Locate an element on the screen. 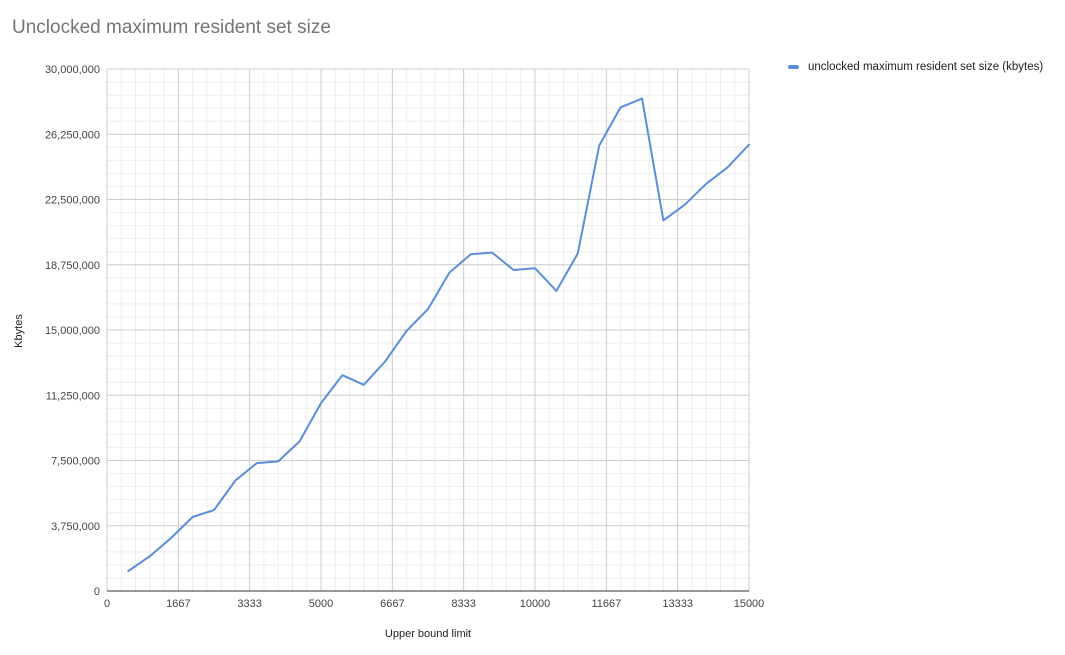 The image size is (1065, 655). x-axis-title: Upper bound limit is located at coordinates (428, 634).